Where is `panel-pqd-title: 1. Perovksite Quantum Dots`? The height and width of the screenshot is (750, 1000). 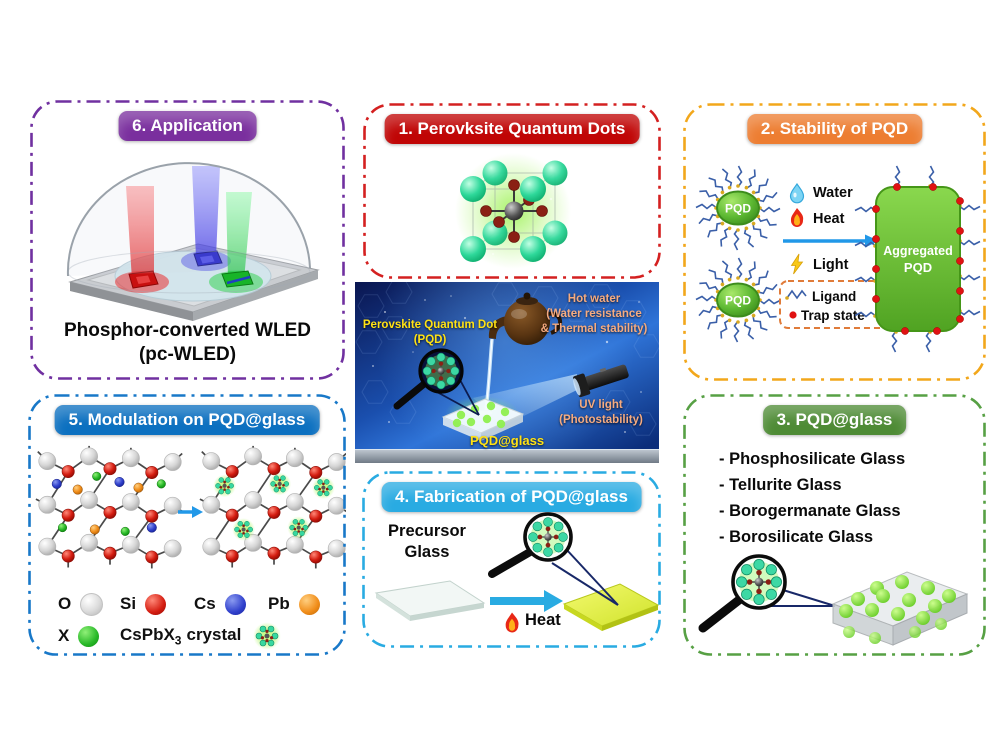
panel-pqd-title: 1. Perovksite Quantum Dots is located at coordinates (512, 129).